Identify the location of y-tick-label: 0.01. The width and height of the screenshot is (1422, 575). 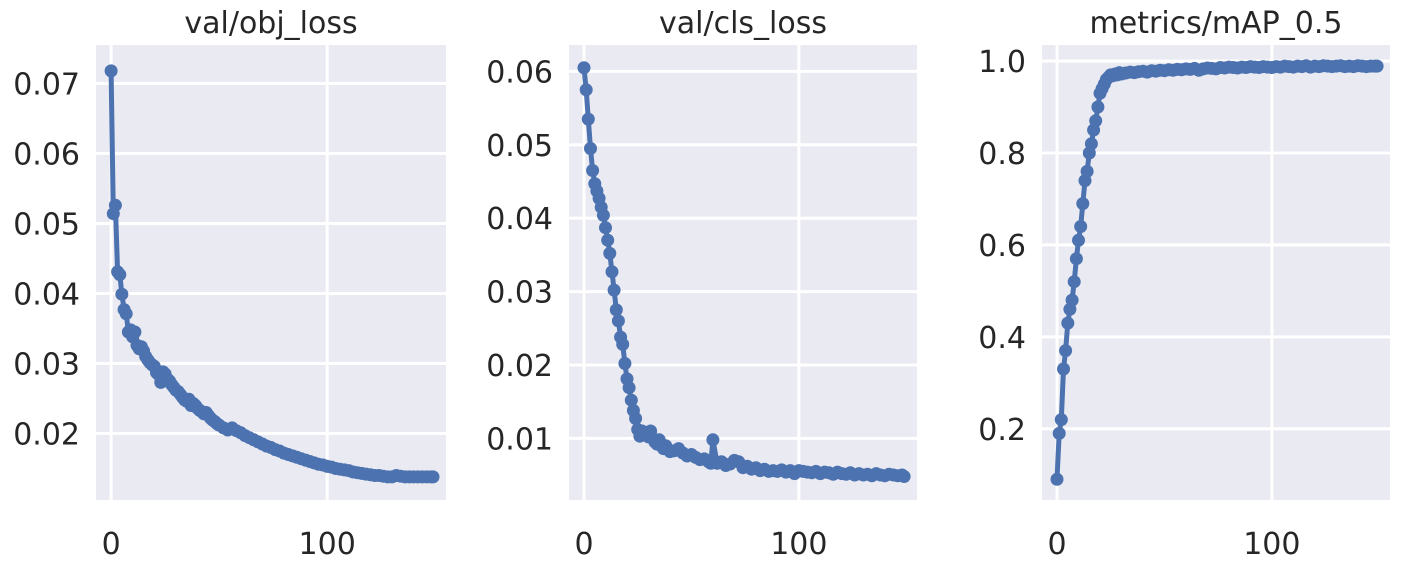
(519, 439).